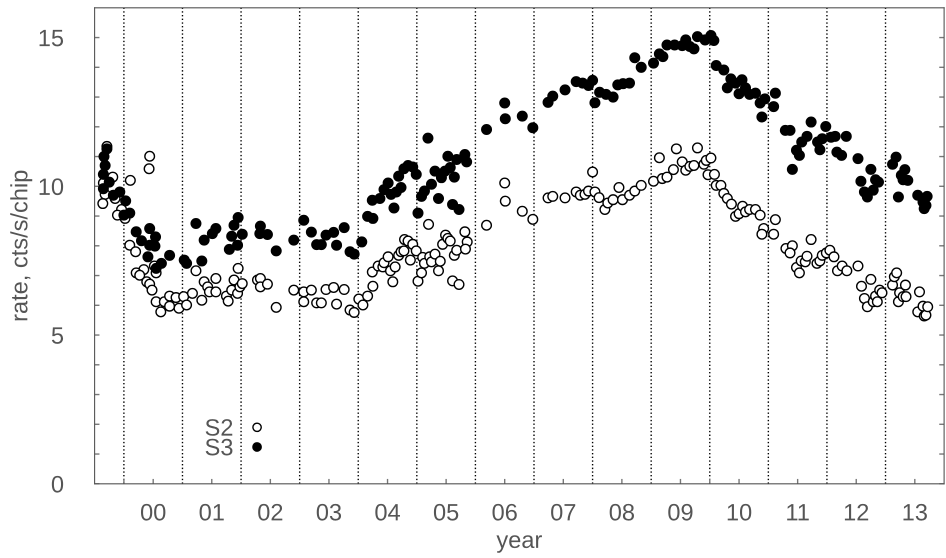 The width and height of the screenshot is (946, 558). Describe the element at coordinates (21, 245) in the screenshot. I see `y-axis-title: rate, cts/s/chip` at that location.